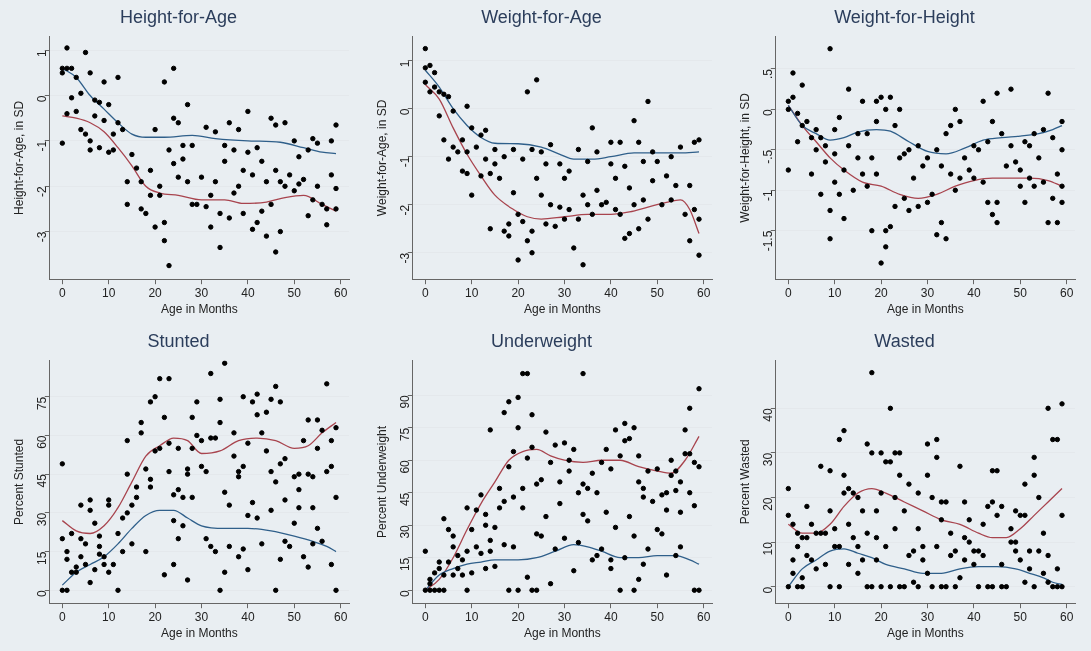 The width and height of the screenshot is (1091, 651). What do you see at coordinates (768, 73) in the screenshot?
I see `y-tick-label: .5` at bounding box center [768, 73].